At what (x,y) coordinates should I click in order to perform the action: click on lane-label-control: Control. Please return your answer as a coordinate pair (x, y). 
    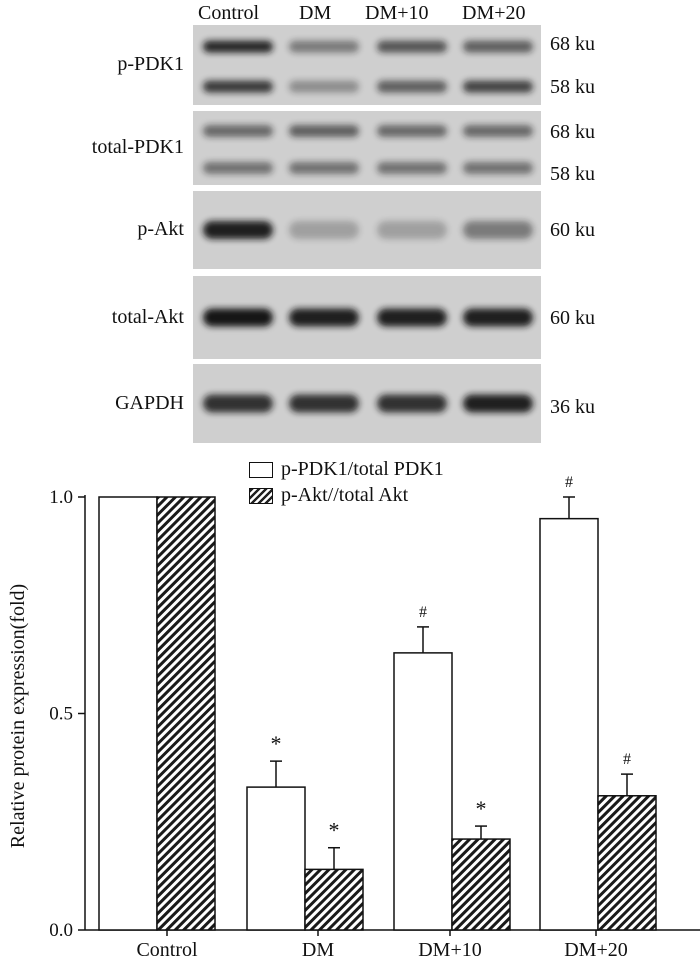
    Looking at the image, I should click on (229, 13).